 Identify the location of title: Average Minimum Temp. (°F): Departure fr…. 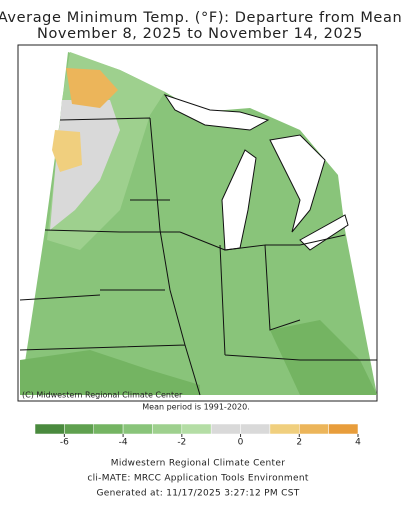
(201, 18).